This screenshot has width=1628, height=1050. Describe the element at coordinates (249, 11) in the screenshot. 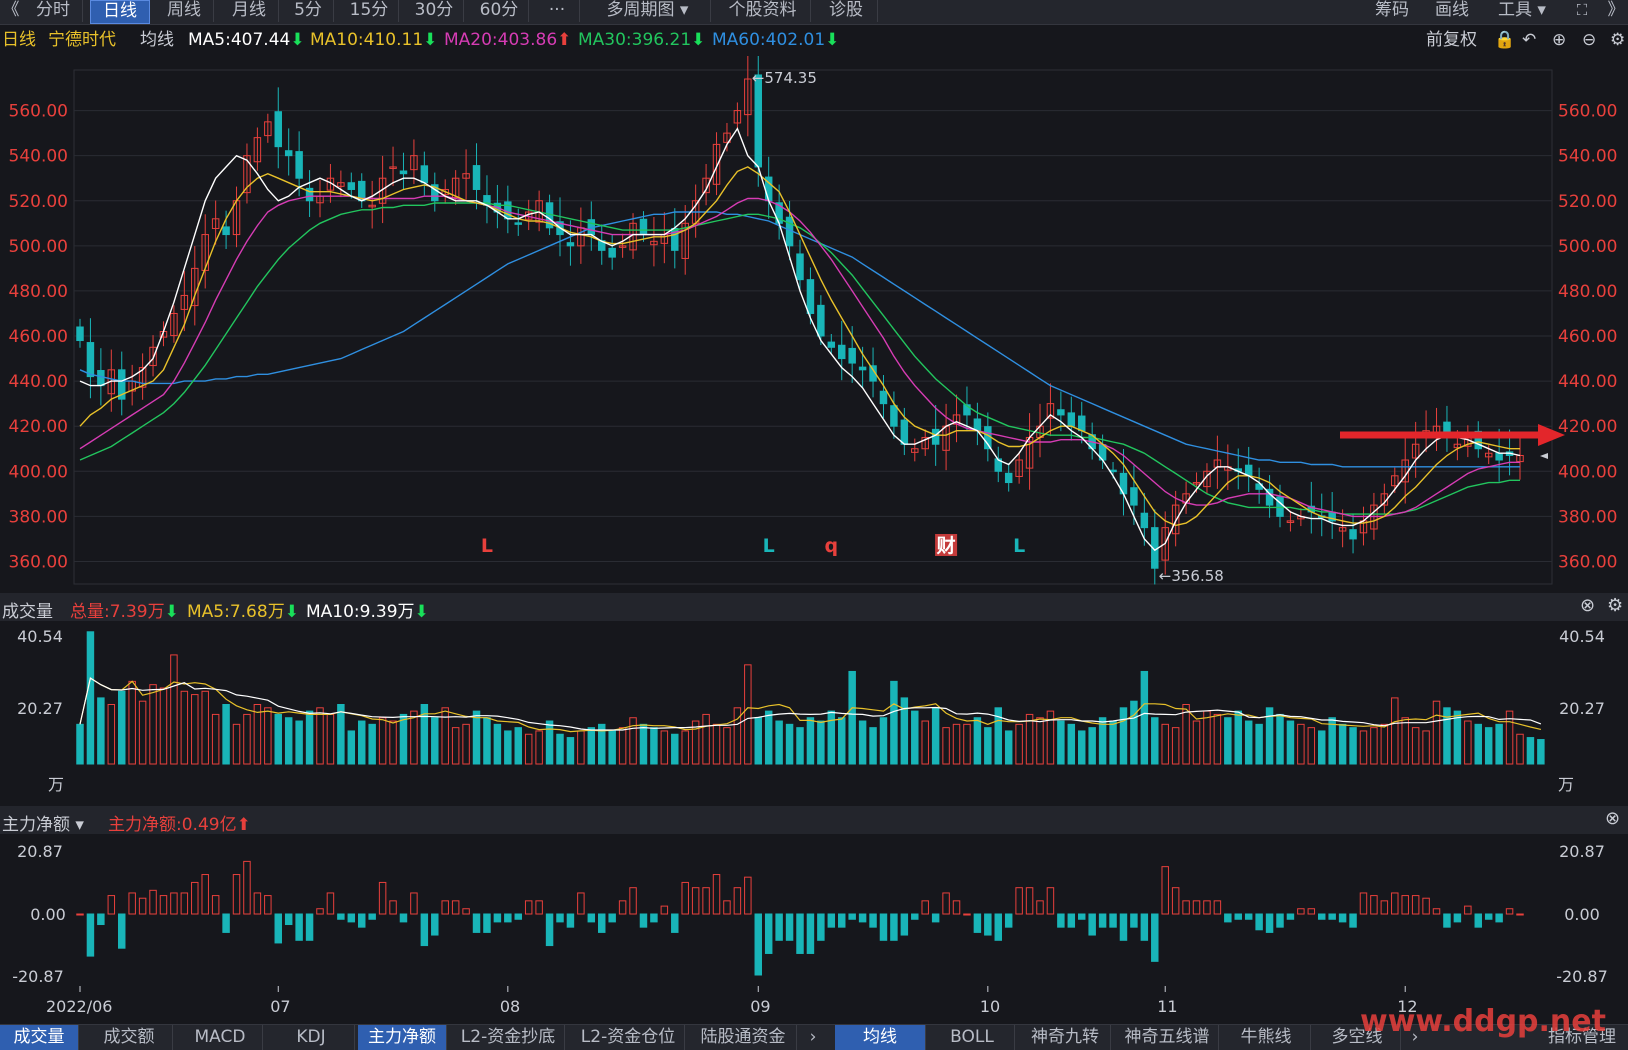

I see `tab-monthly: 月线` at that location.